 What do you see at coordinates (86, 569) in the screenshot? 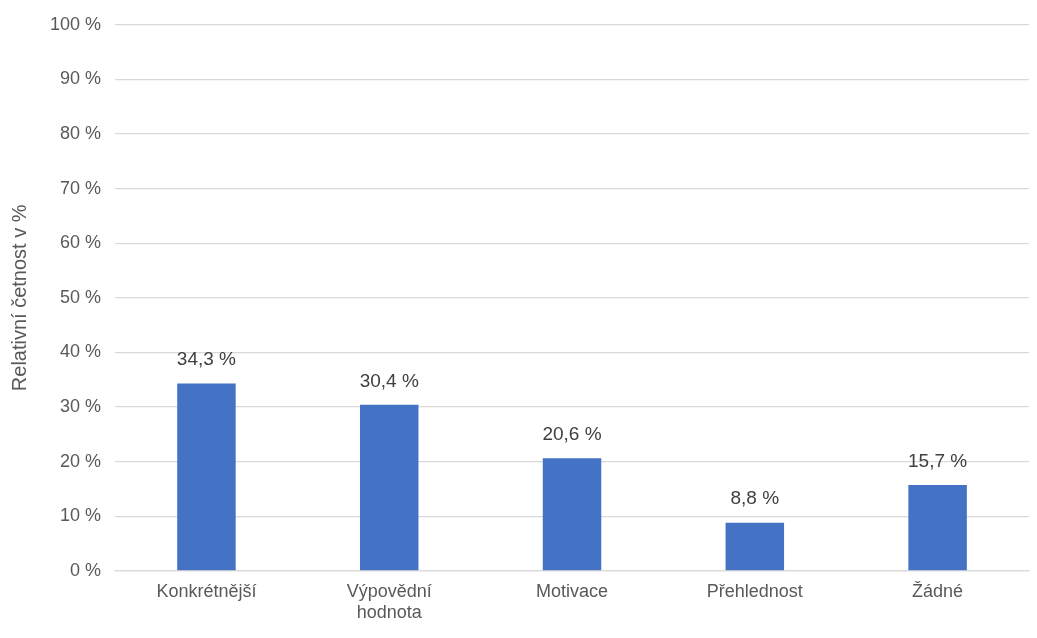
I see `y-tick-label: 0 %` at bounding box center [86, 569].